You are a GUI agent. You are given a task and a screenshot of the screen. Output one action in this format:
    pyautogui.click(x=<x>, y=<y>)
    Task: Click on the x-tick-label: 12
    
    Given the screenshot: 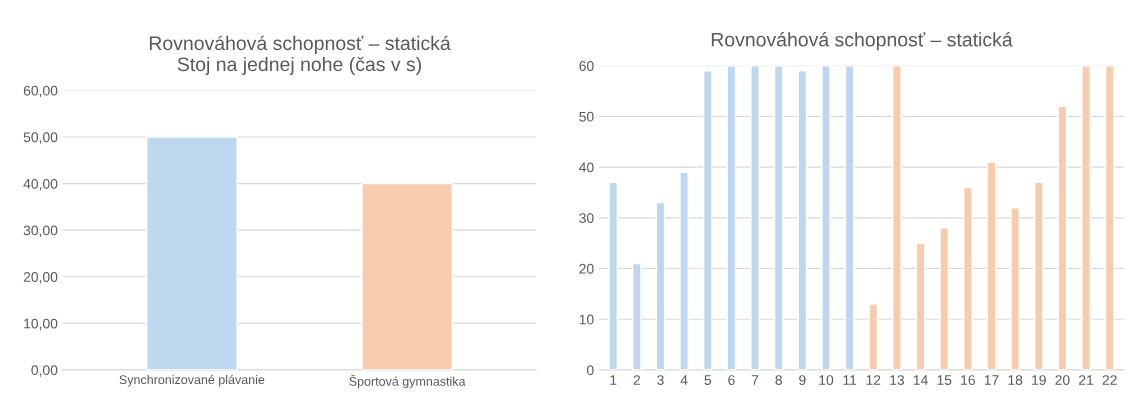 What is the action you would take?
    pyautogui.click(x=873, y=380)
    